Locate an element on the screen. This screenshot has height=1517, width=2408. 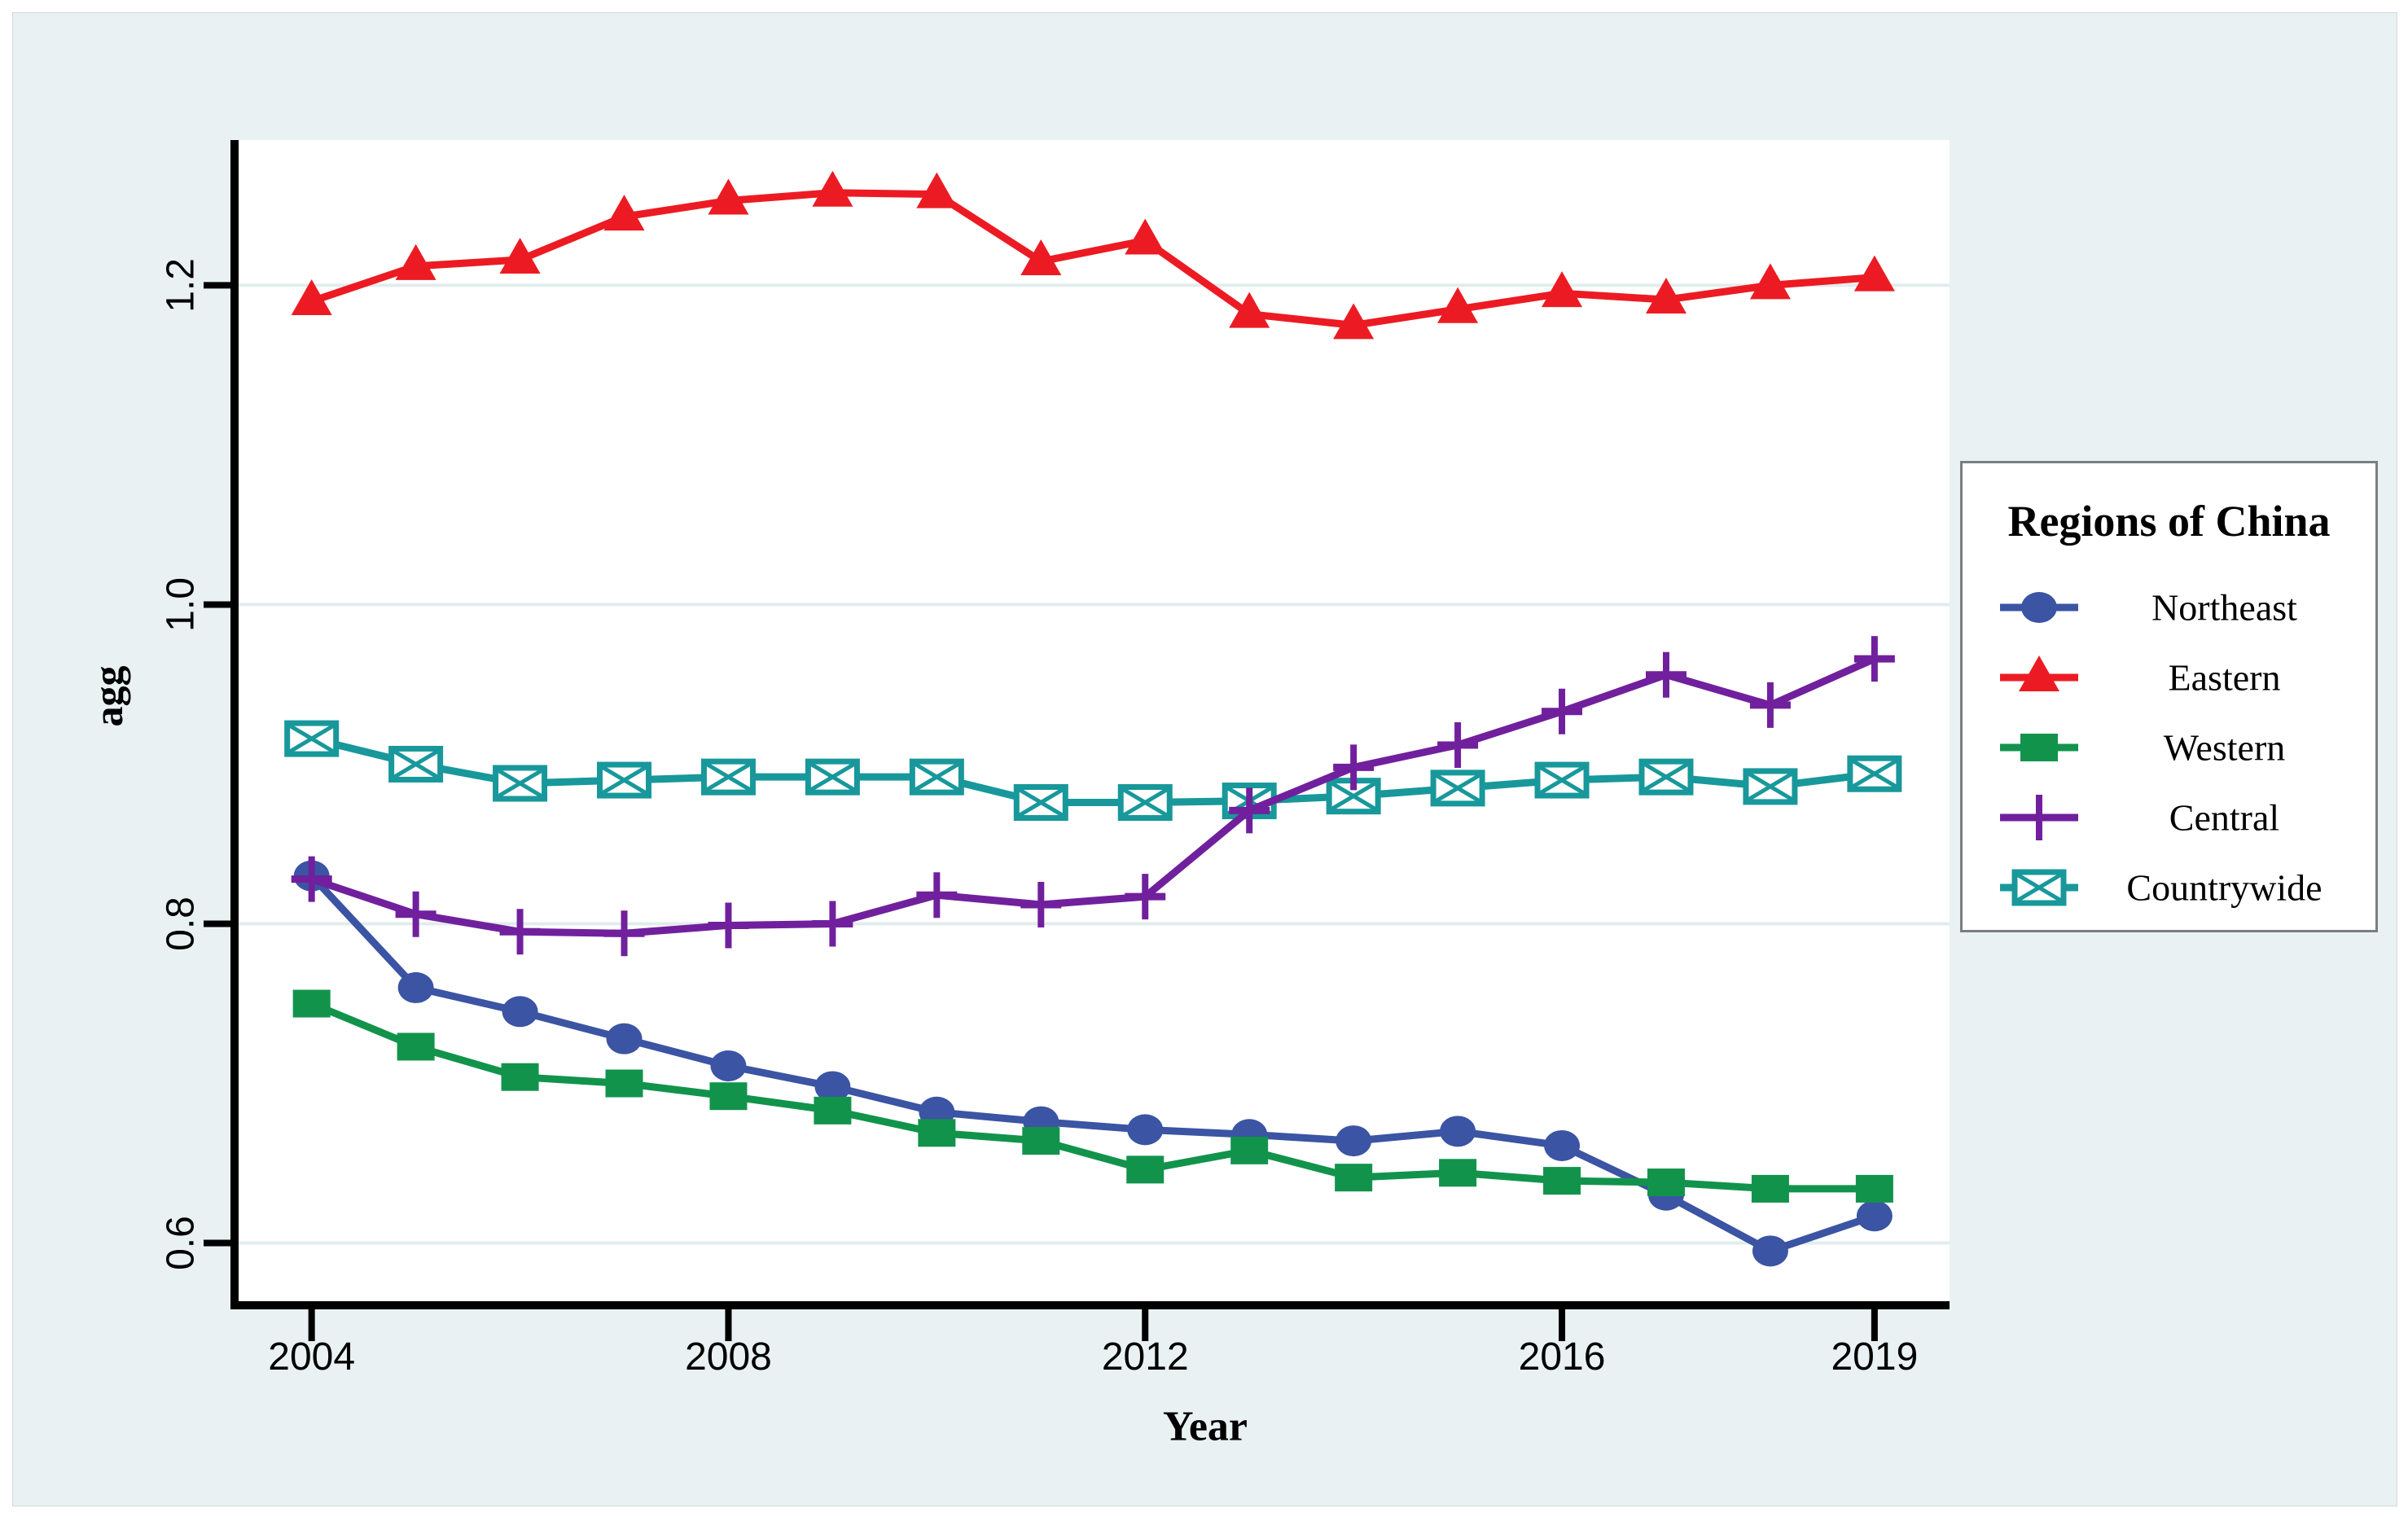
series-eastern is located at coordinates (1093, 255).